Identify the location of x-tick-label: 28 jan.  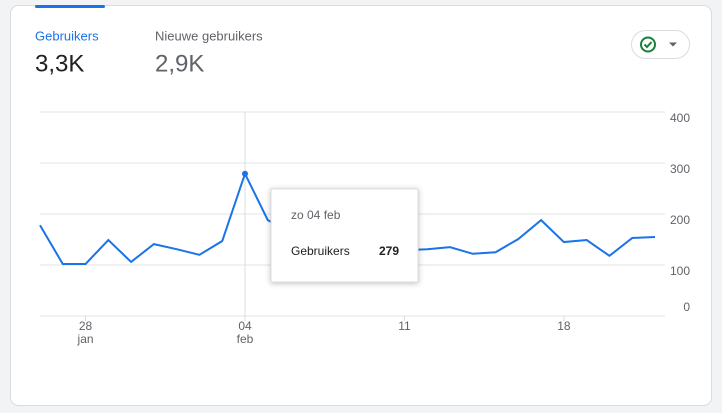
(85, 332).